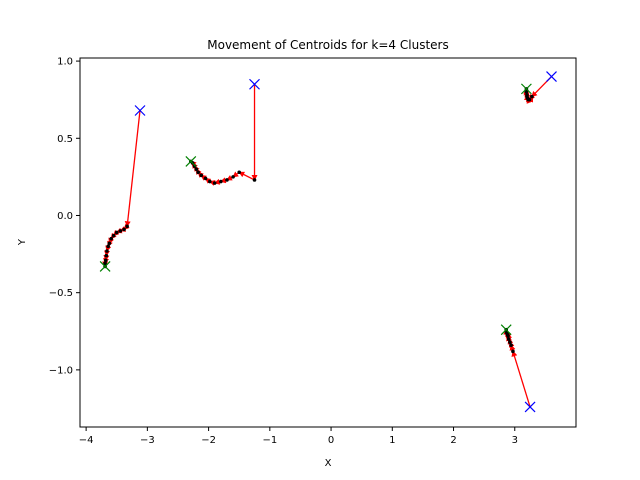 This screenshot has height=480, width=640. I want to click on x-axis-label: X, so click(328, 463).